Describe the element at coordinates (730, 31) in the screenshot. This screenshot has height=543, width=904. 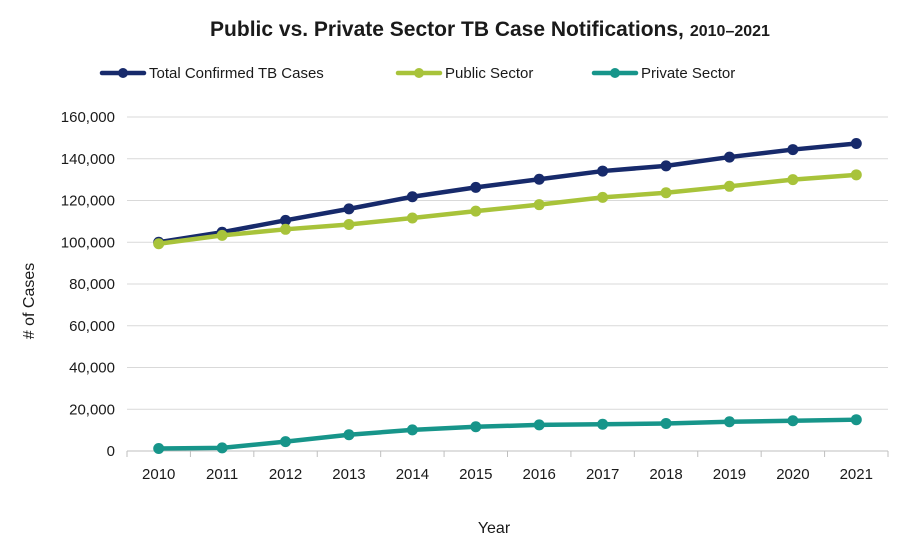
I see `chart-title-years: 2010–2021` at that location.